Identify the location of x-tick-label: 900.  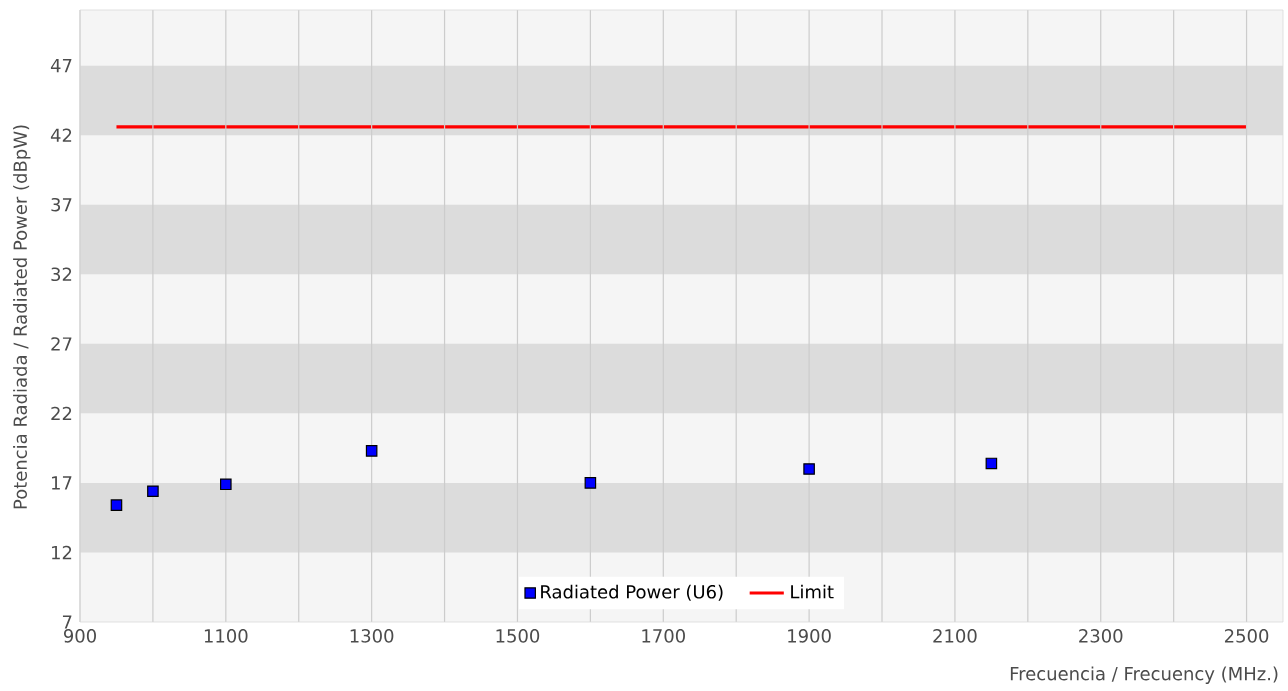
(79, 636).